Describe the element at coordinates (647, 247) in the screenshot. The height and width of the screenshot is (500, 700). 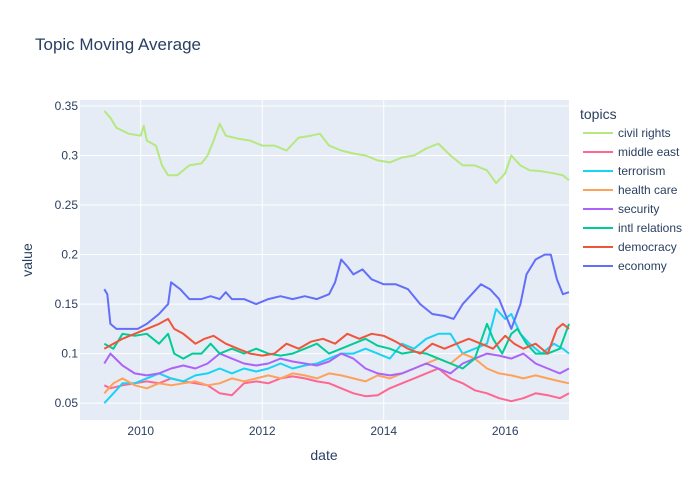
I see `legend-label: democracy` at that location.